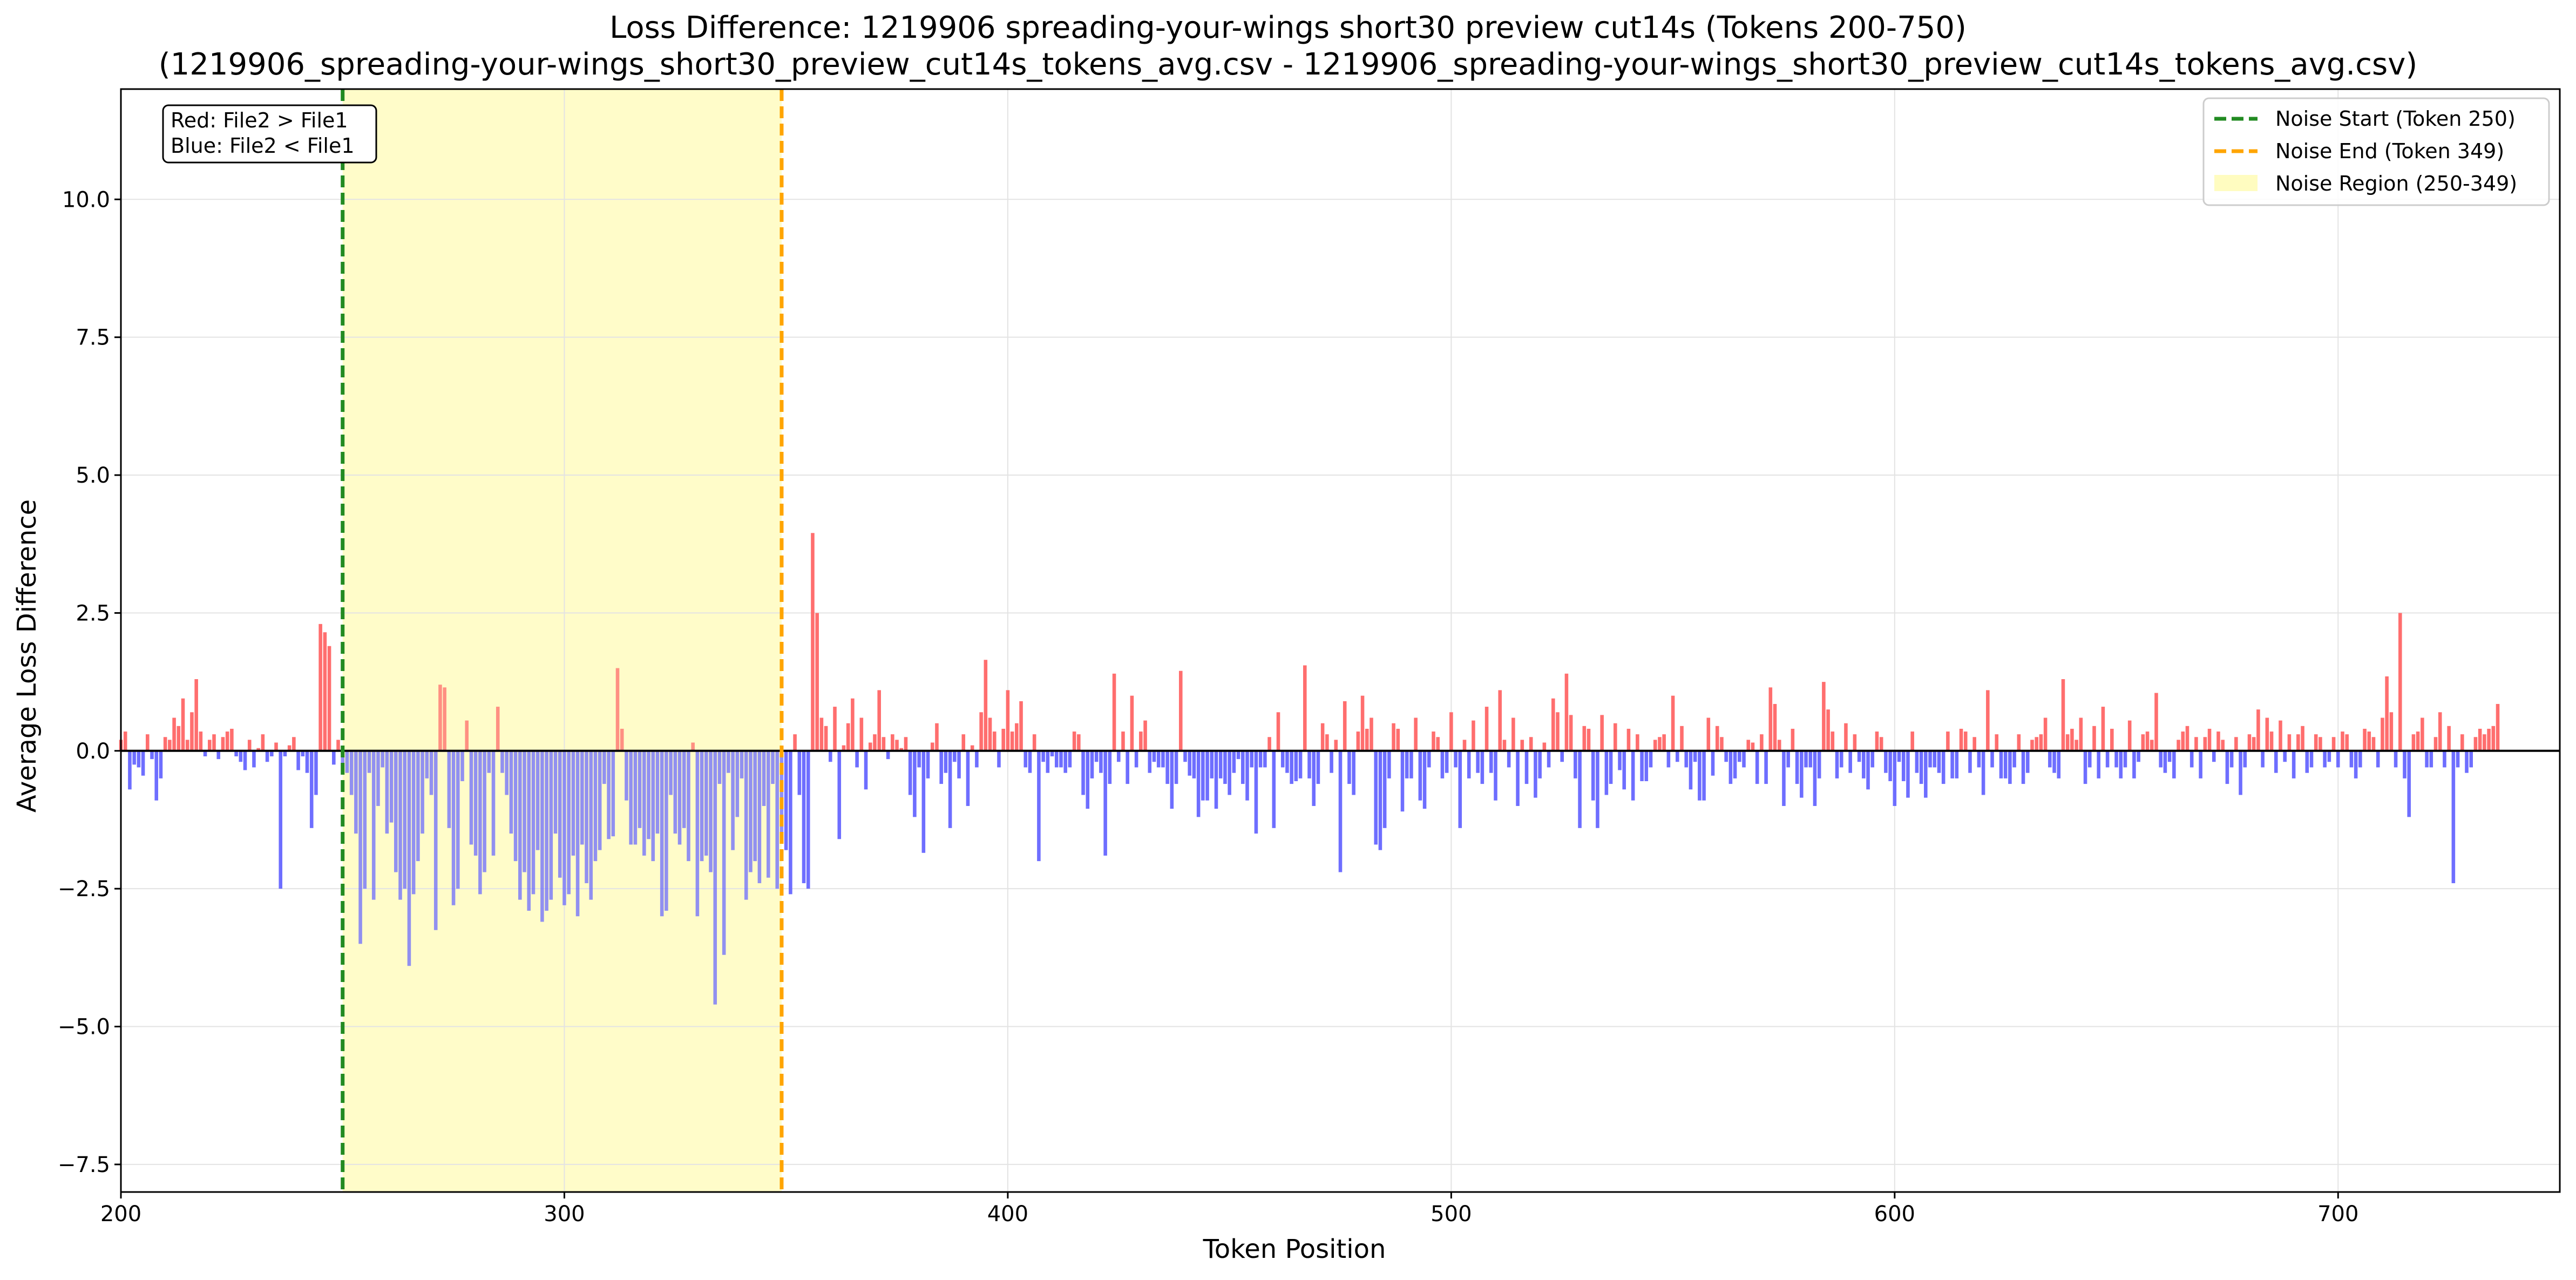 This screenshot has height=1280, width=2576. I want to click on x-tick-label: 600, so click(1895, 1214).